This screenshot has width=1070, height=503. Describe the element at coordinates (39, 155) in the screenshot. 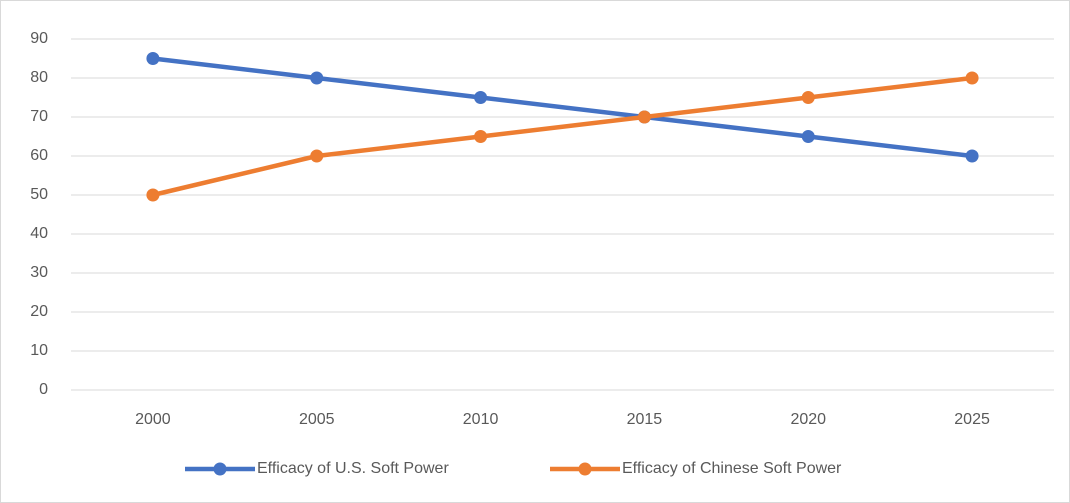

I see `y-tick-label: 60` at that location.